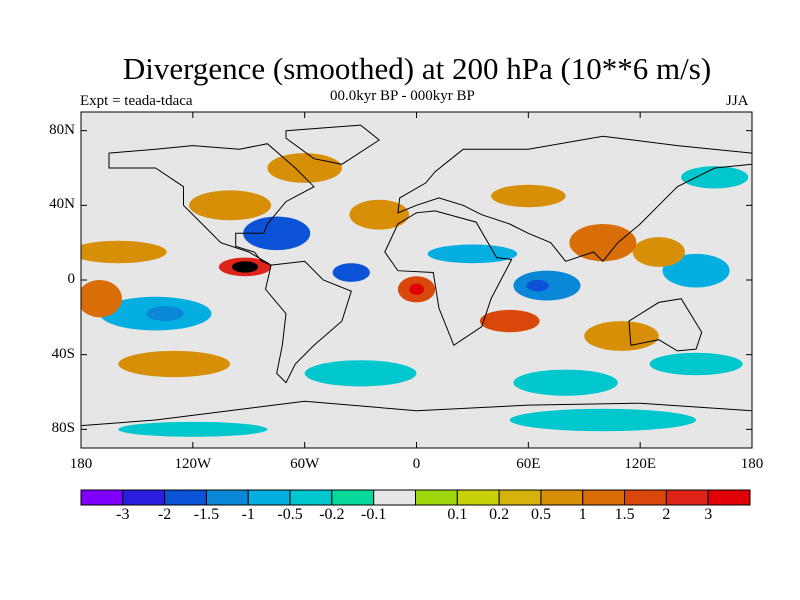 The image size is (800, 600). I want to click on colorbar-label: -1, so click(248, 514).